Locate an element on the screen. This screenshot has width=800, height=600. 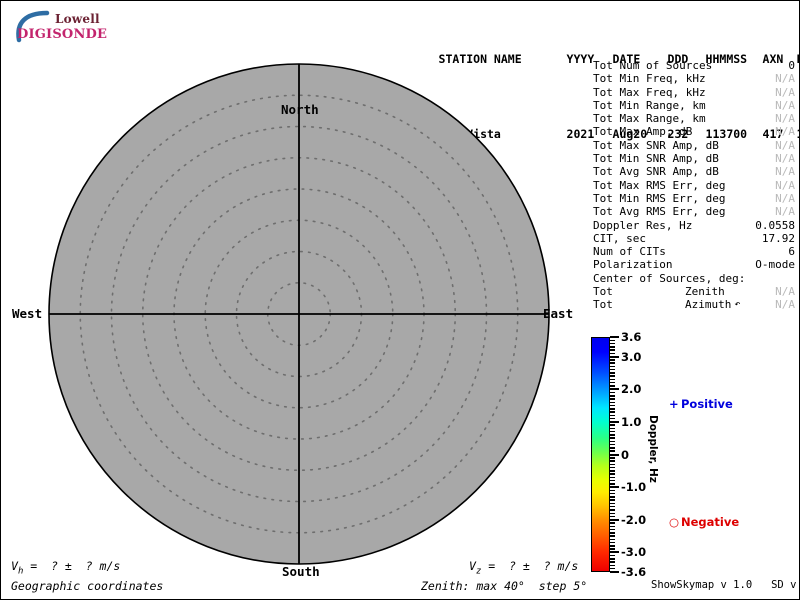
header-col-yyyy: YYYY is located at coordinates (580, 59).